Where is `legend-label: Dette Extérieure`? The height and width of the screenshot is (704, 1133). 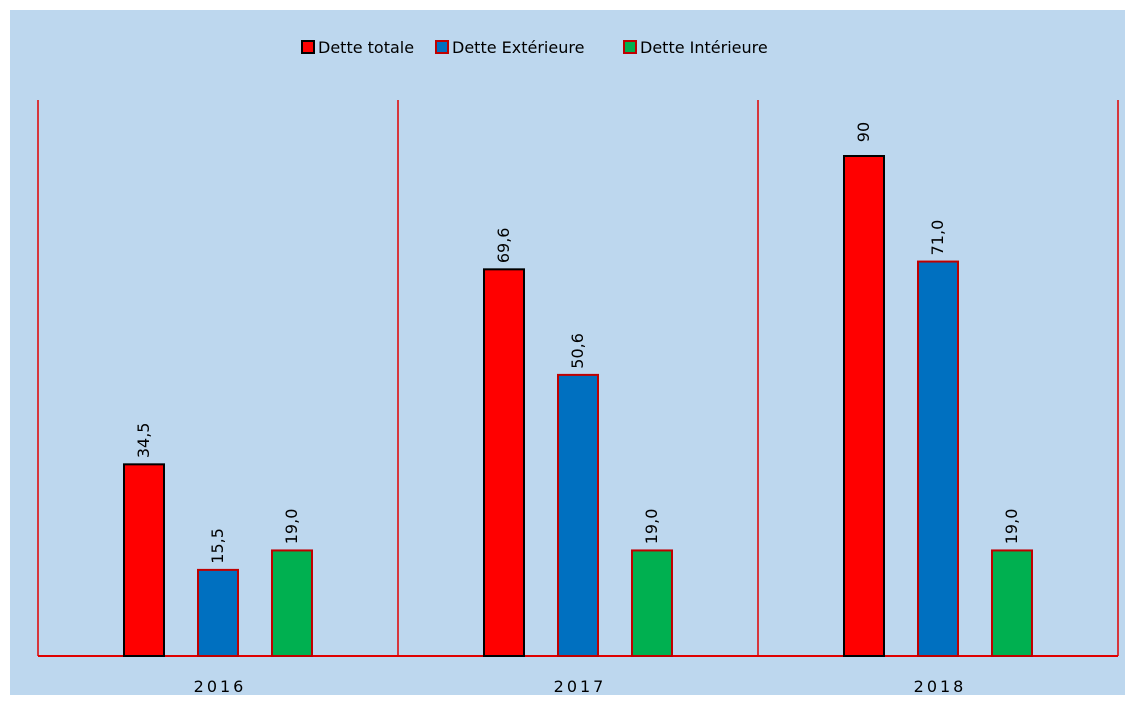
legend-label: Dette Extérieure is located at coordinates (518, 47).